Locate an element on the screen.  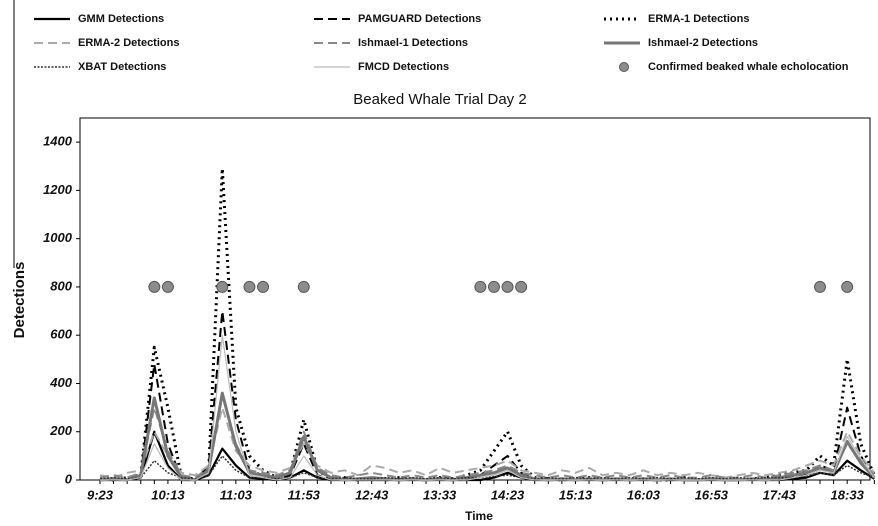
legend-label: ERMA-1 Detections is located at coordinates (698, 19).